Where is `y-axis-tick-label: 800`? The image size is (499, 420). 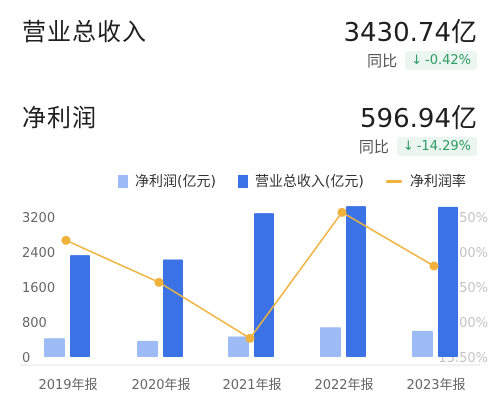
y-axis-tick-label: 800 is located at coordinates (34, 323).